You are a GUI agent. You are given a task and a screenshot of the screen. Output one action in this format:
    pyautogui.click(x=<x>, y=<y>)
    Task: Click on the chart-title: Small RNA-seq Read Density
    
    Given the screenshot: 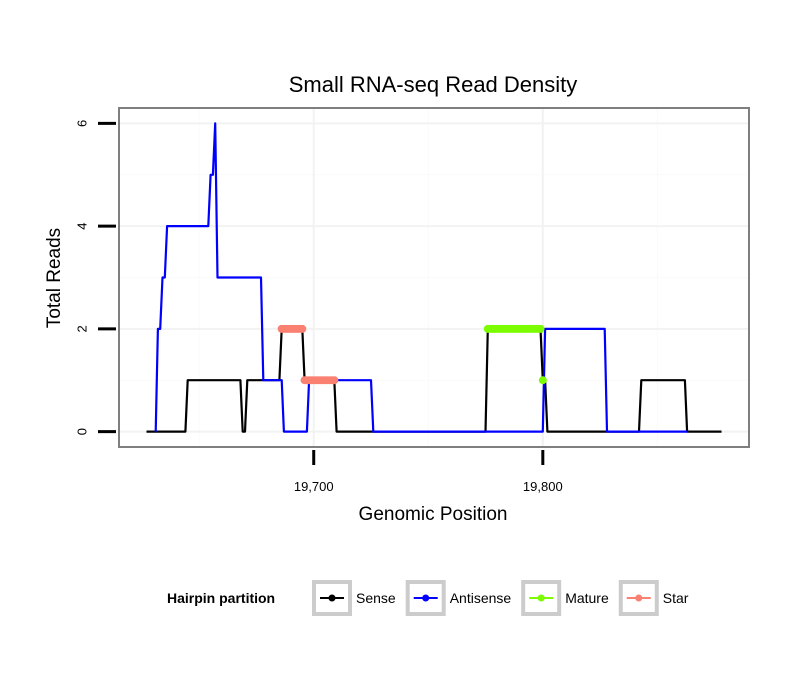 What is the action you would take?
    pyautogui.click(x=433, y=84)
    